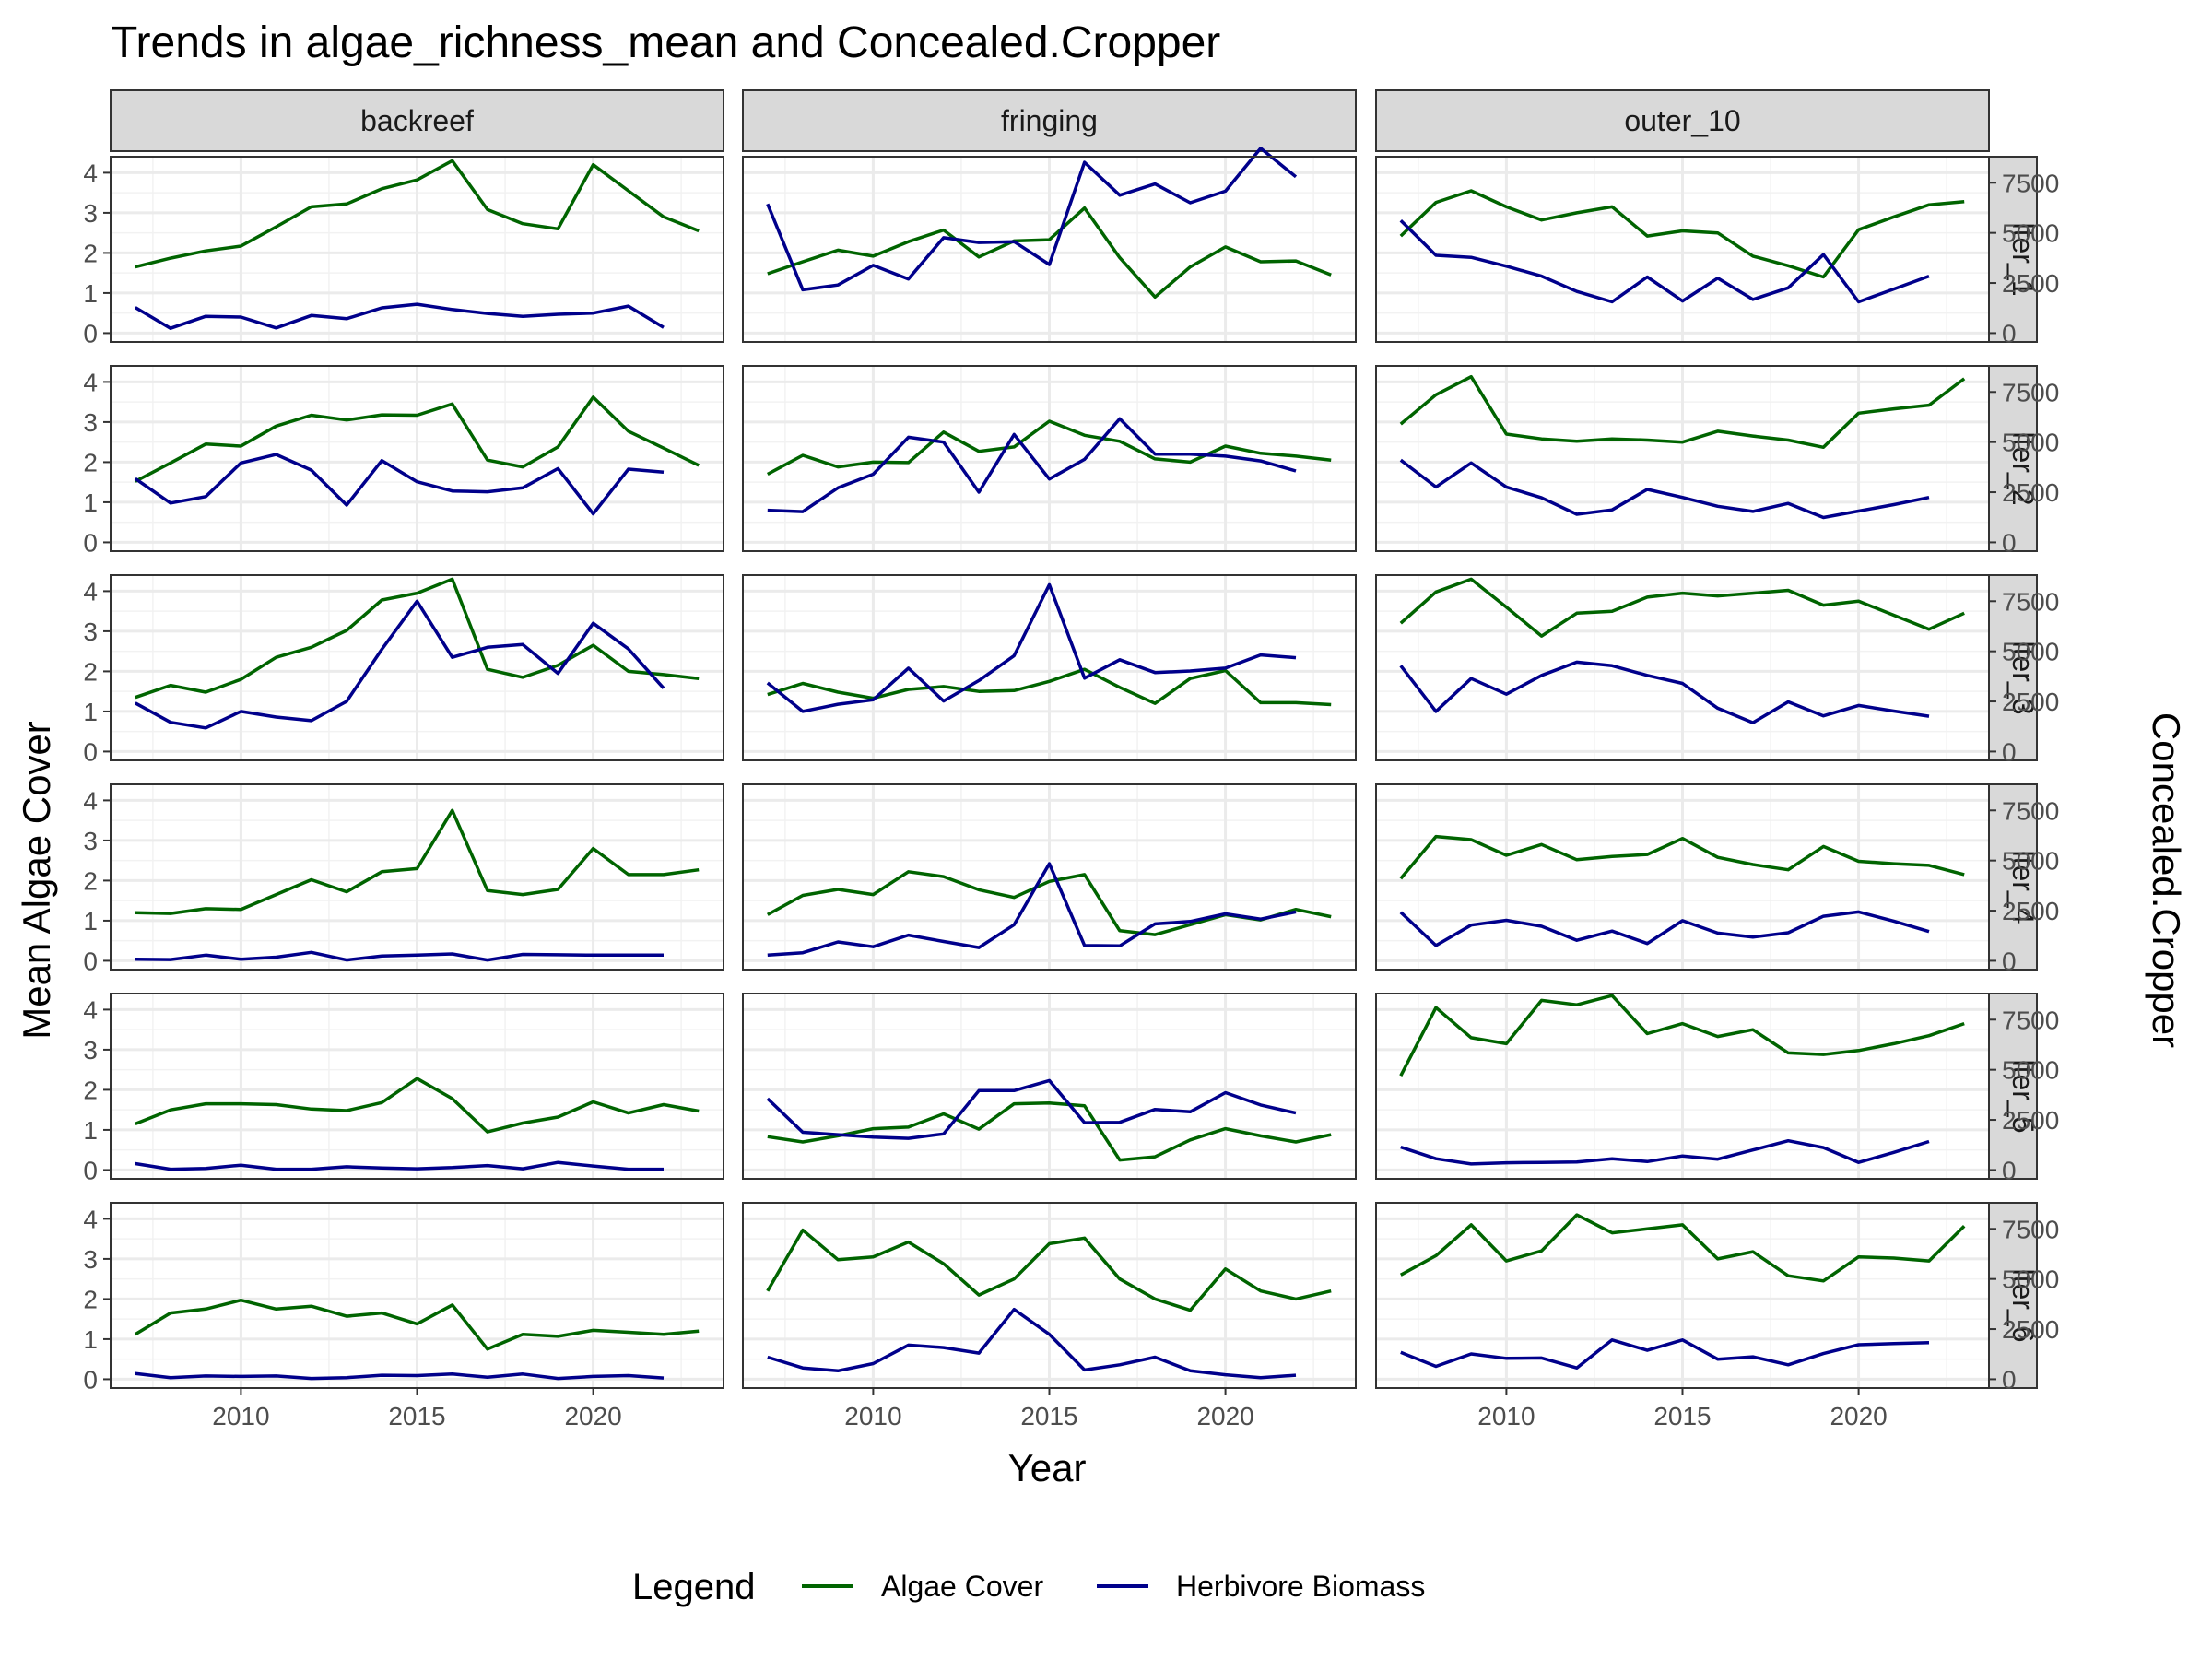  Describe the element at coordinates (2023, 677) in the screenshot. I see `row-strip-label: lter_3` at that location.